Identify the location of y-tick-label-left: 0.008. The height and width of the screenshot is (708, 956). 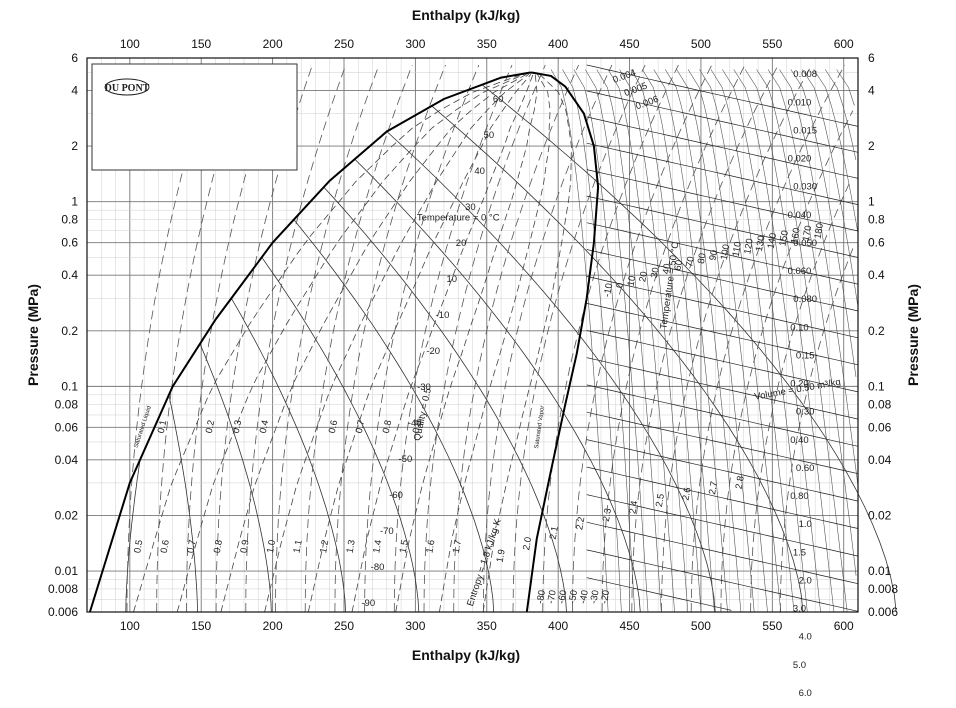
(63, 589).